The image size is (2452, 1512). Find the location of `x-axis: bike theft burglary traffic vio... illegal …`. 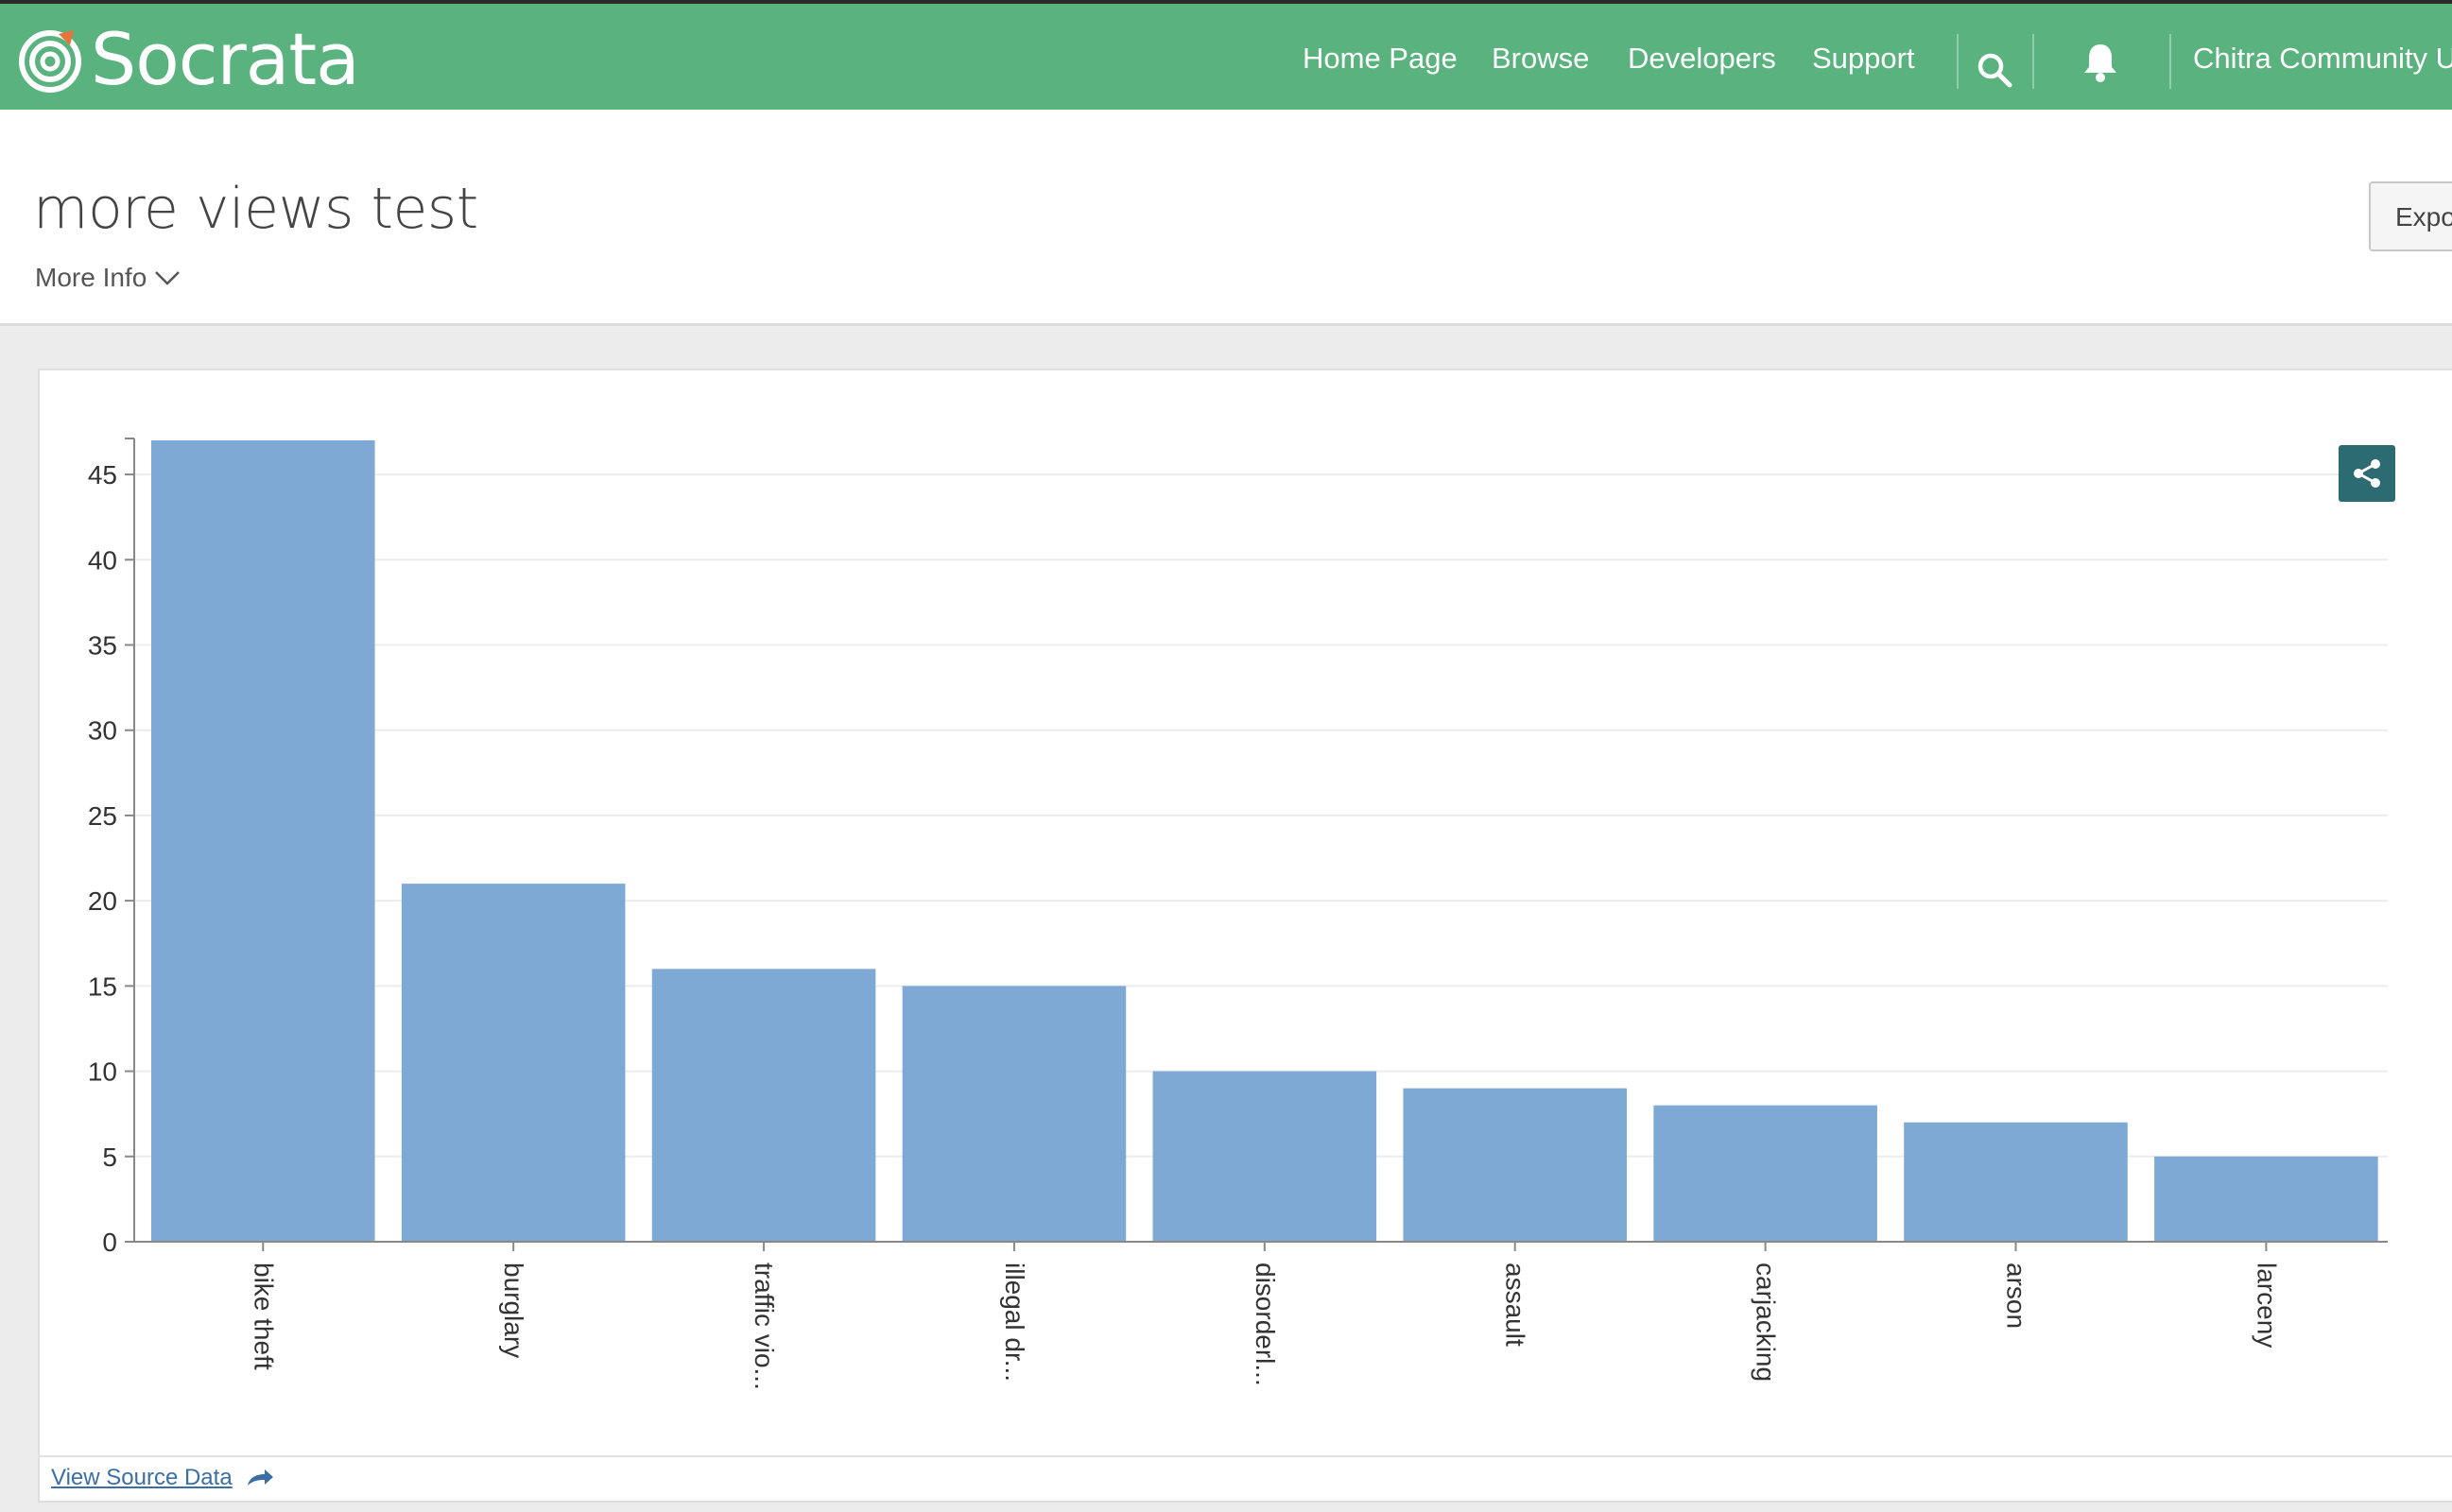

x-axis: bike theft burglary traffic vio... illegal … is located at coordinates (1261, 1315).